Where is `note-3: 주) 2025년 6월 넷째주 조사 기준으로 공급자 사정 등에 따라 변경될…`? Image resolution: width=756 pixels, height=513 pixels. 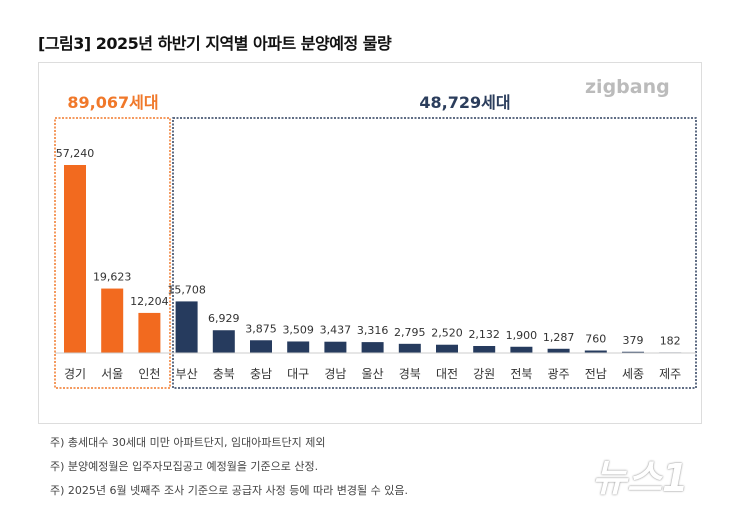
note-3: 주) 2025년 6월 넷째주 조사 기준으로 공급자 사정 등에 따라 변경될… is located at coordinates (229, 490).